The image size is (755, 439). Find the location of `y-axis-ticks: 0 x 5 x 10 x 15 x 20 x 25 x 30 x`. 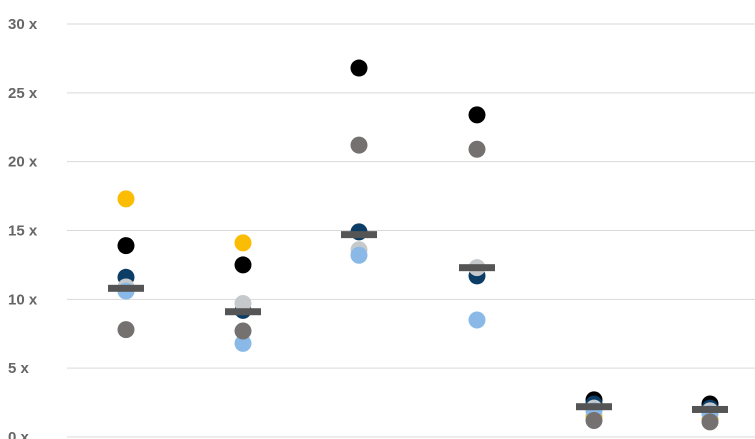

y-axis-ticks: 0 x 5 x 10 x 15 x 20 x 25 x 30 x is located at coordinates (23, 227).